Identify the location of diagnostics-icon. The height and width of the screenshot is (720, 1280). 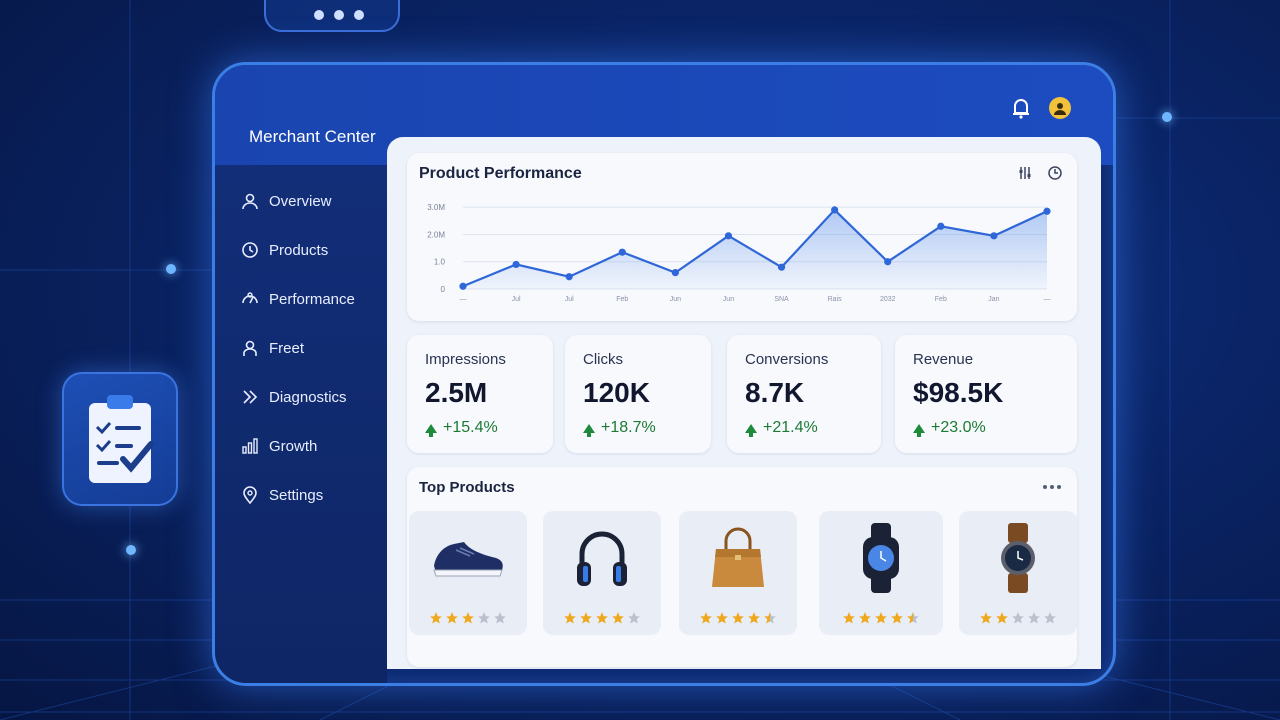
(250, 397).